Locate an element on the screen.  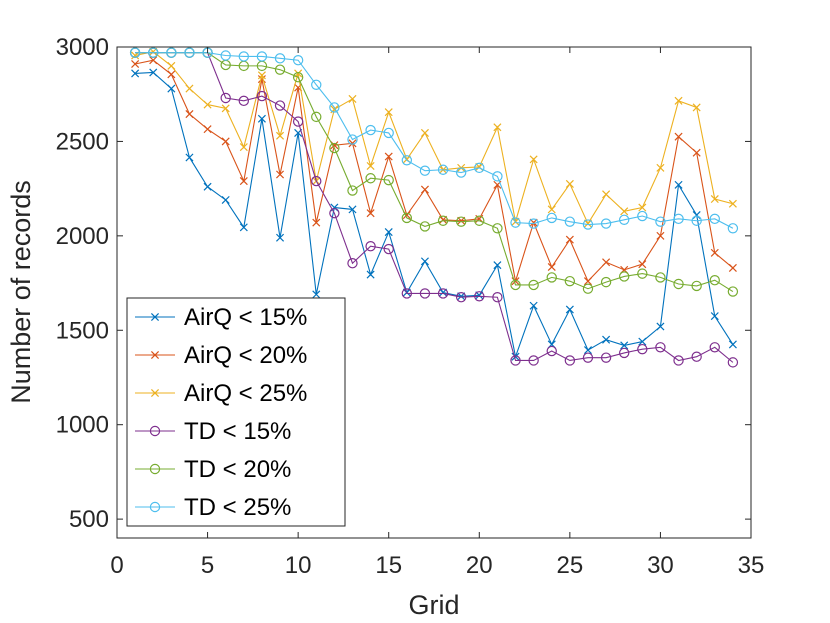
legend-entry: AirQ < 25% is located at coordinates (221, 393).